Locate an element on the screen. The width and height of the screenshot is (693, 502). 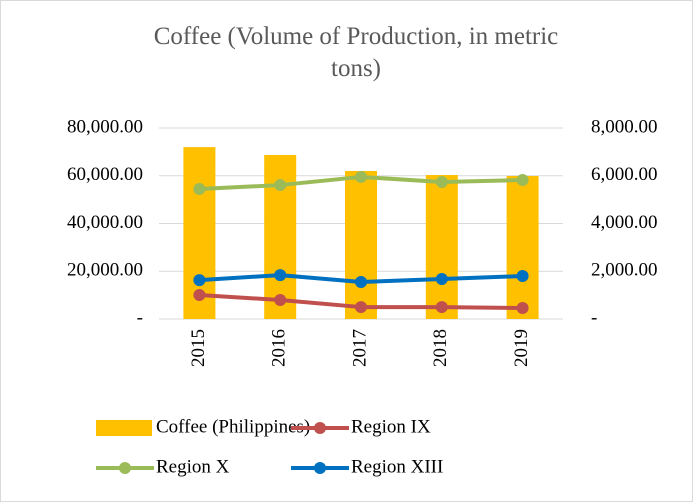
legend-label: Region XIII is located at coordinates (397, 466).